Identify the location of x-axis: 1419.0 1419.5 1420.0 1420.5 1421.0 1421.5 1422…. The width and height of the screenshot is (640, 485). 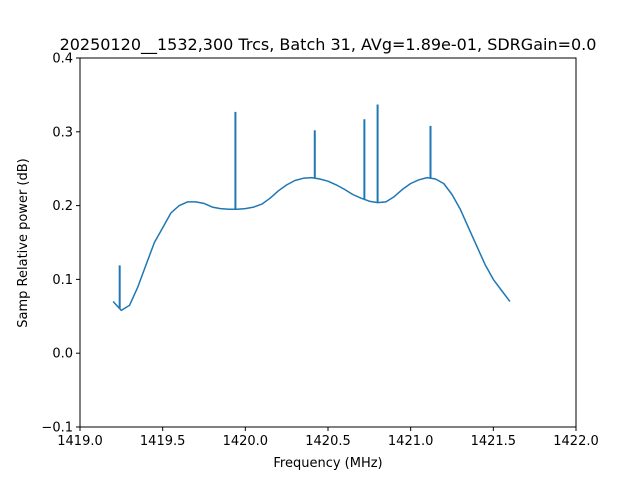
(328, 438).